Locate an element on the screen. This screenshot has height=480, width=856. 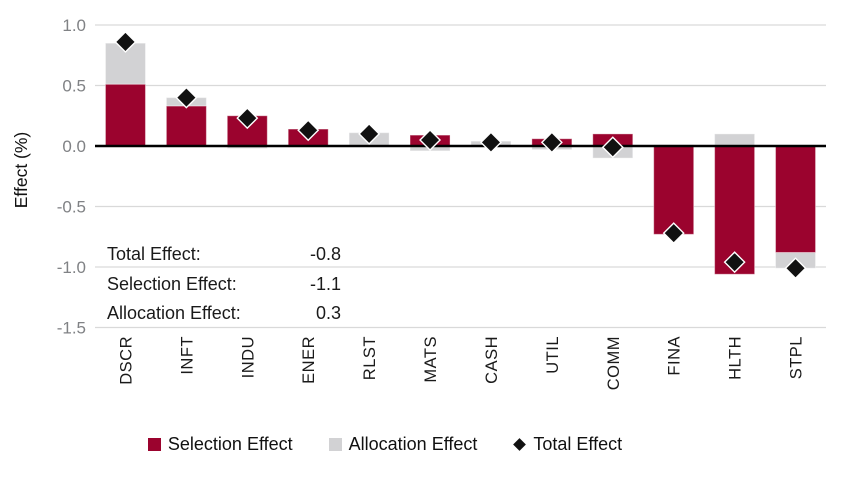
x-axis-label-stpl: STPL is located at coordinates (797, 357).